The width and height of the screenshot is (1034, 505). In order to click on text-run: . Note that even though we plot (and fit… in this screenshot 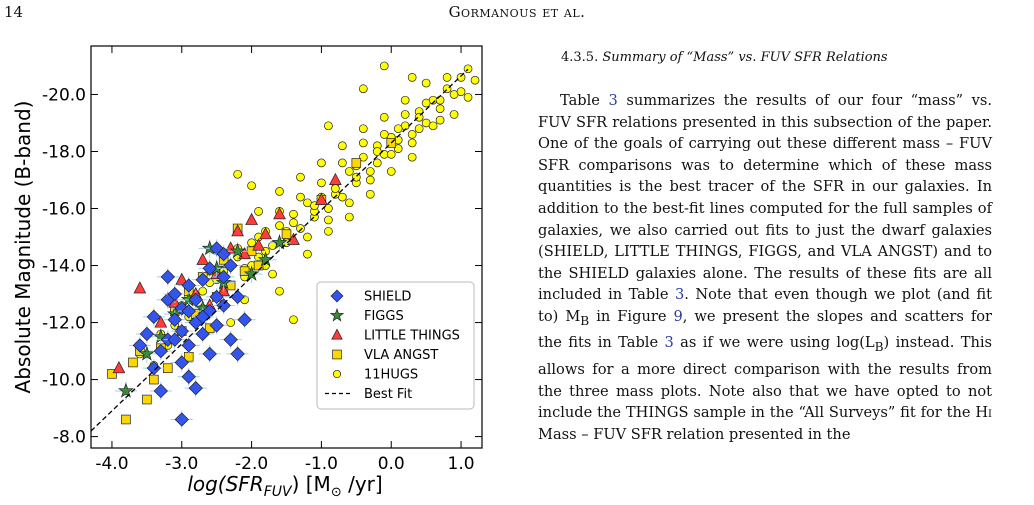, I will do `click(765, 305)`.